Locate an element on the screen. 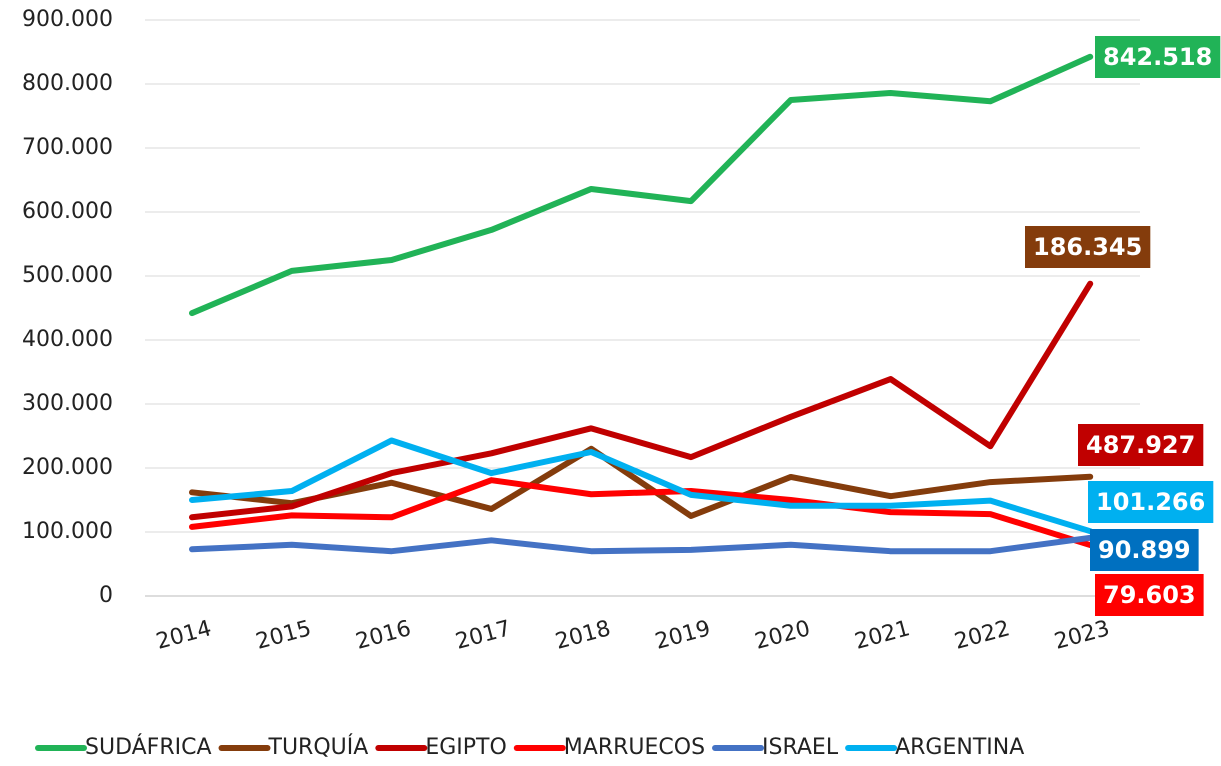  x-tick-label: 2014 is located at coordinates (184, 635).